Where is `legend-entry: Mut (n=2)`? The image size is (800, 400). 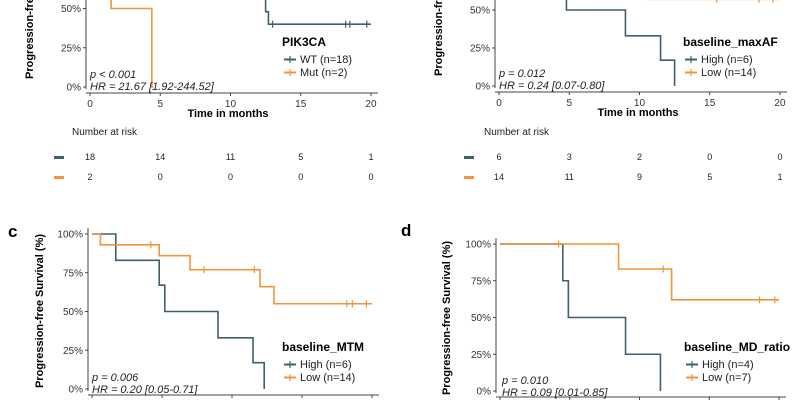
legend-entry: Mut (n=2) is located at coordinates (323, 73).